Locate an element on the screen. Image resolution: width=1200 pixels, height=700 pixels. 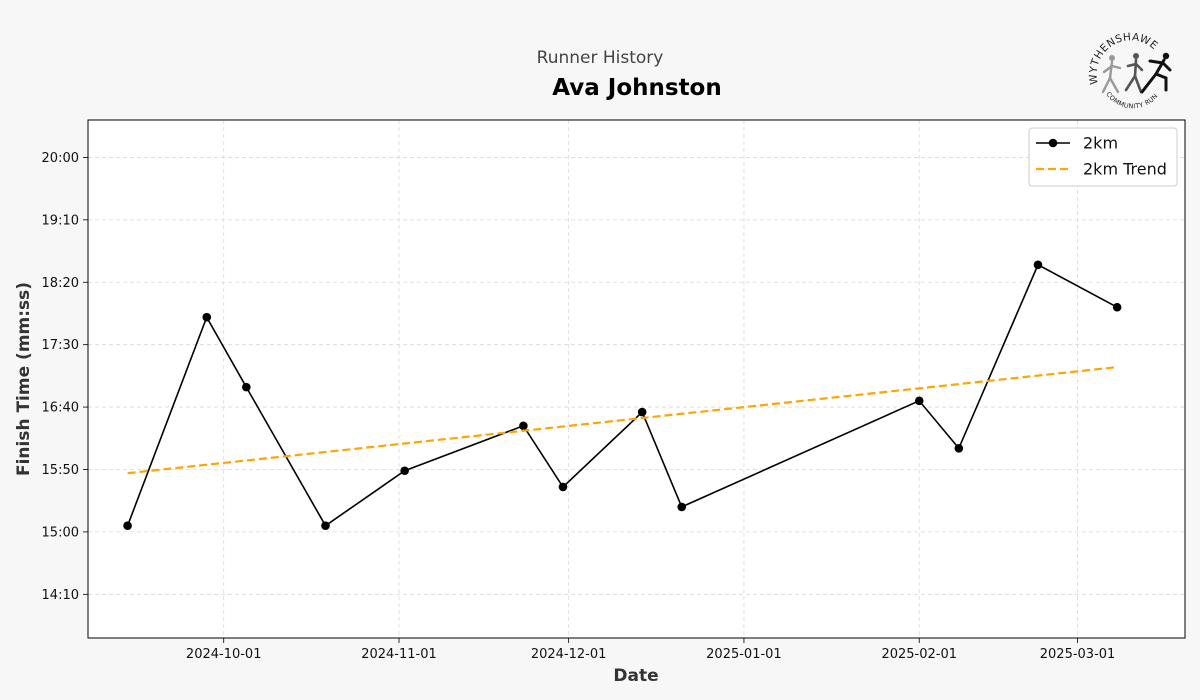
x-tick-label: 2025-01-01 is located at coordinates (744, 654).